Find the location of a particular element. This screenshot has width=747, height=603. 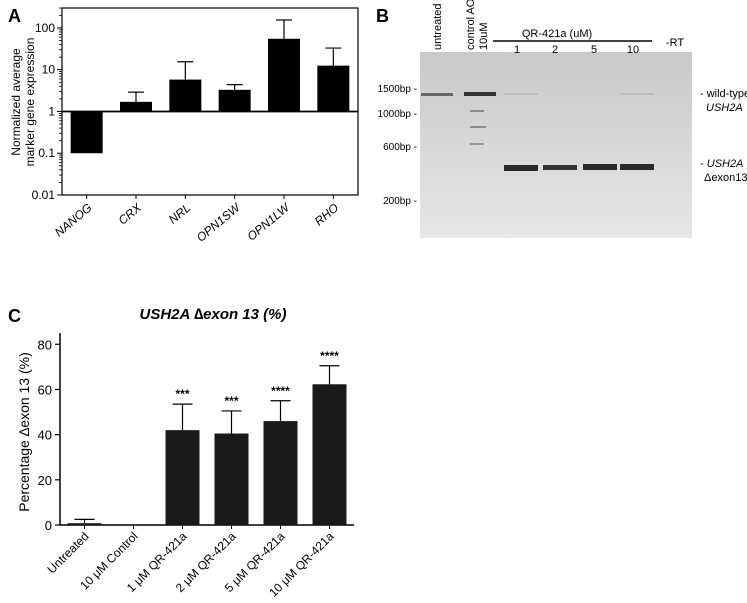

chart-a-ytick-label: 0.01 is located at coordinates (44, 195).